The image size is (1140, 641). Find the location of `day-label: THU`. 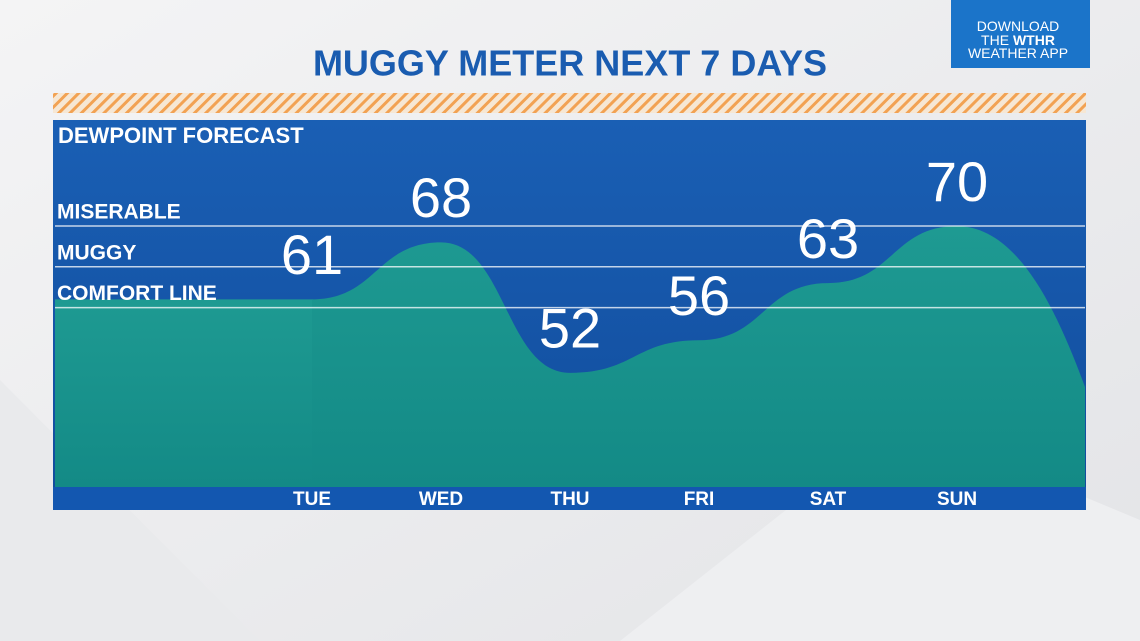

day-label: THU is located at coordinates (569, 499).